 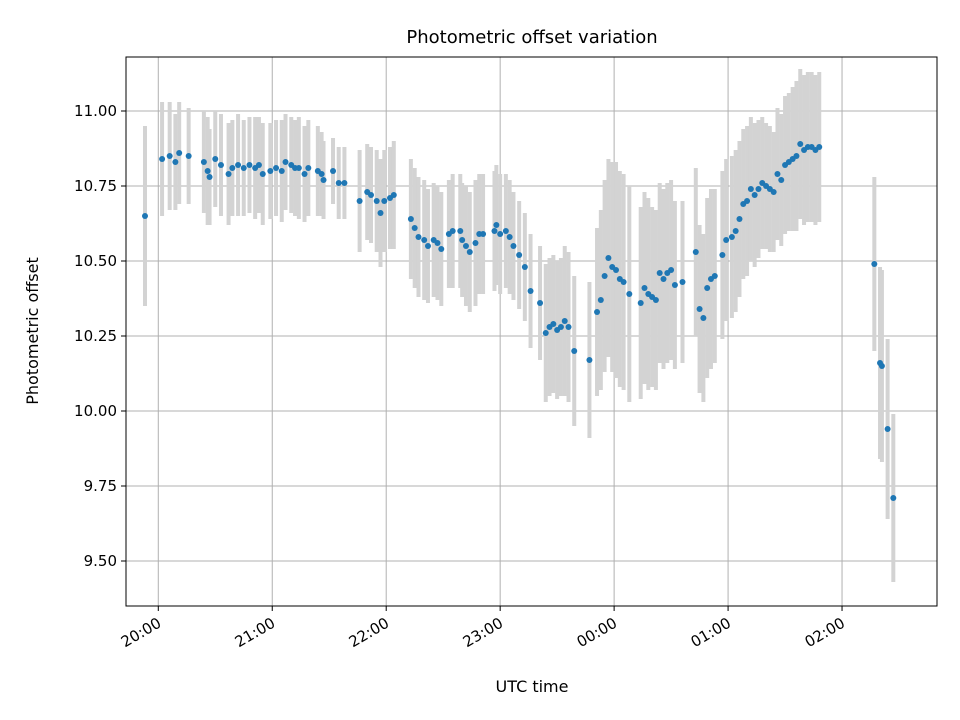 I want to click on y-tick-label: 10.75, so click(x=95, y=186).